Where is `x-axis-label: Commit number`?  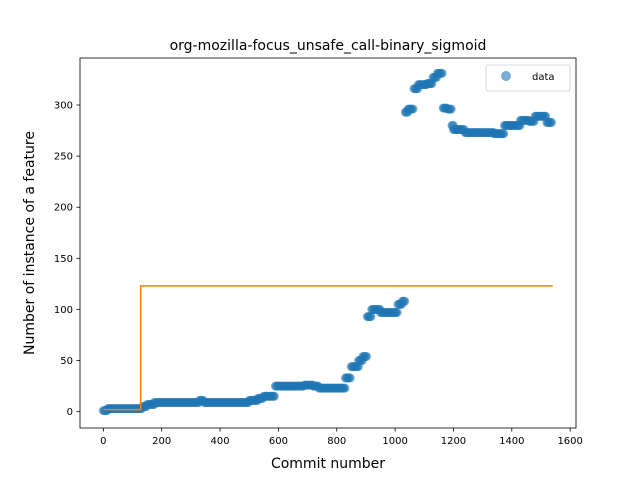
x-axis-label: Commit number is located at coordinates (328, 464).